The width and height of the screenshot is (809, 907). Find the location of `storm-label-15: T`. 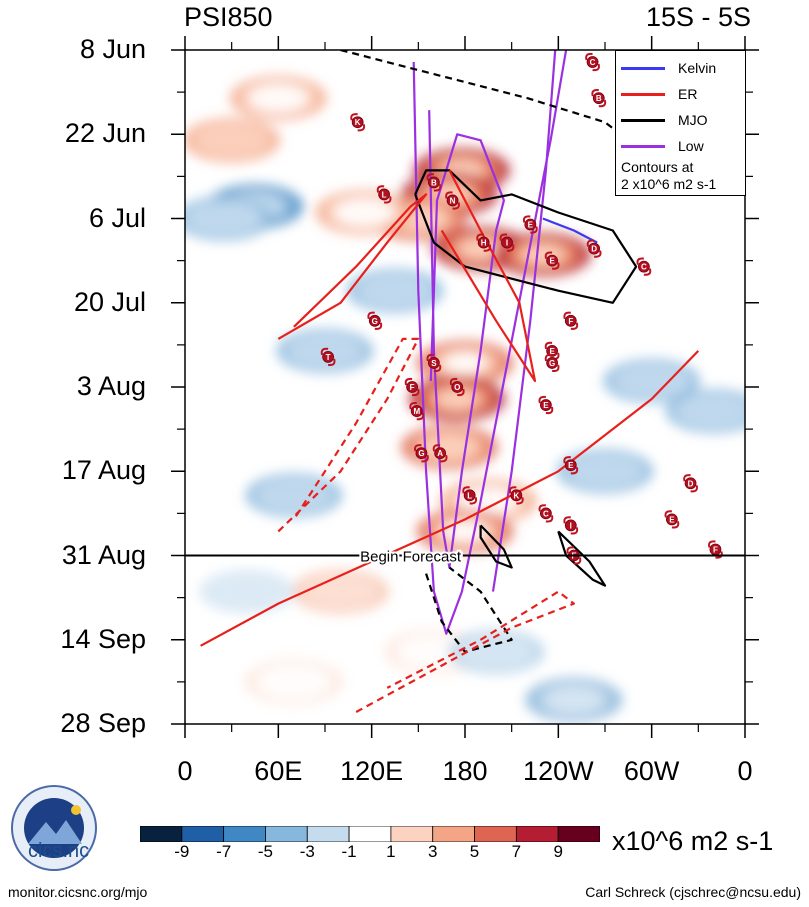

storm-label-15: T is located at coordinates (328, 357).